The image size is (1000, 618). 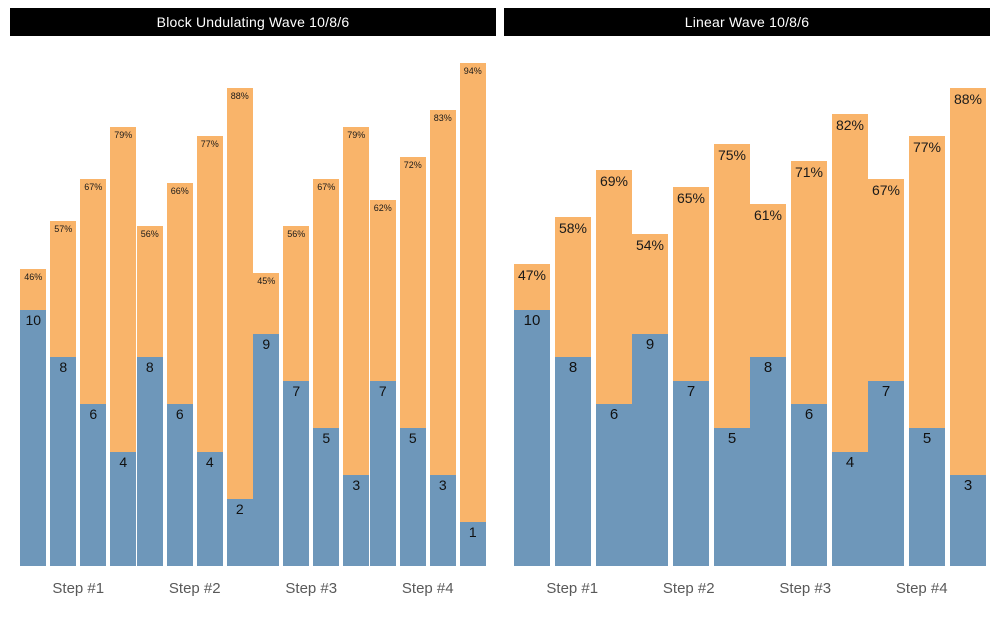 I want to click on stacked-bar: 82% 4, so click(x=850, y=340).